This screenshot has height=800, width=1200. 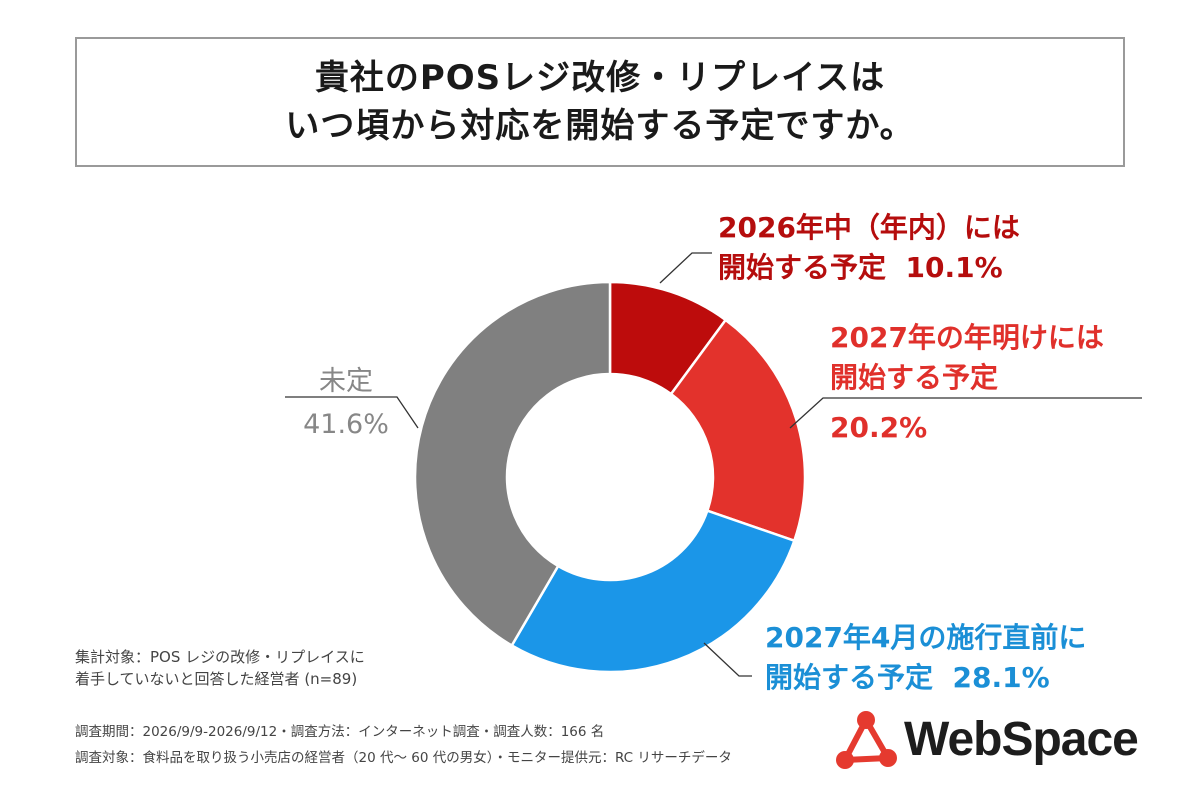 I want to click on leader-line-2027-april, so click(x=727, y=659).